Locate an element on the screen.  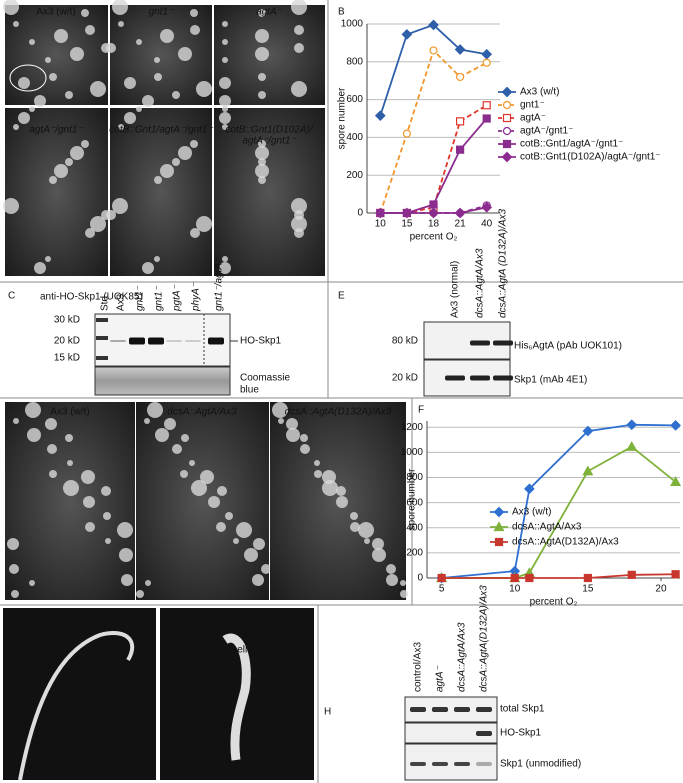
lane-label: Ax3 is located at coordinates (121, 302).